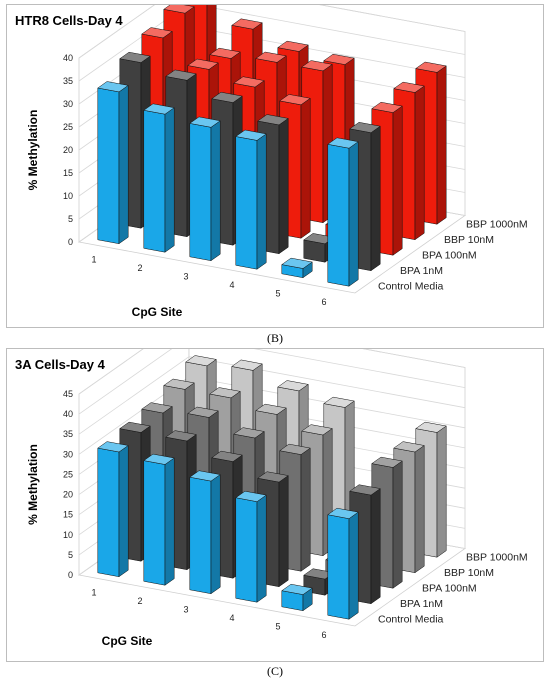  I want to click on y-tick-label: 30, so click(68, 454).